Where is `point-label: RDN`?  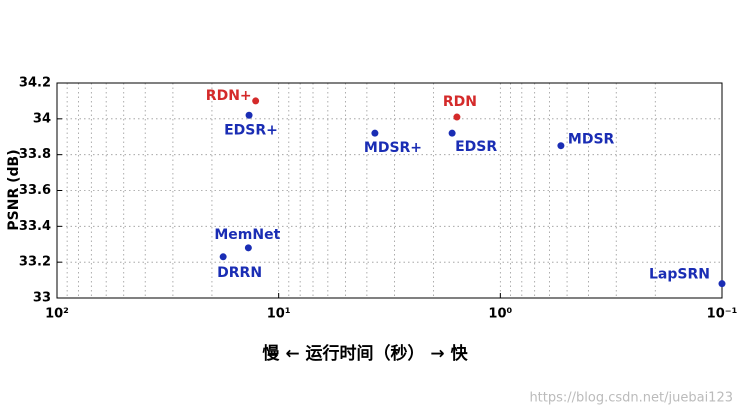
point-label: RDN is located at coordinates (460, 102).